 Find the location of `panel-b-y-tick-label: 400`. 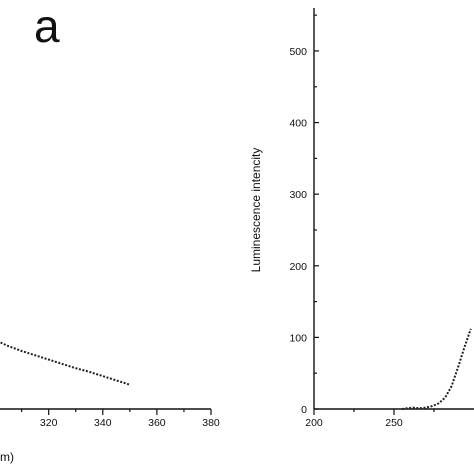

panel-b-y-tick-label: 400 is located at coordinates (298, 124).